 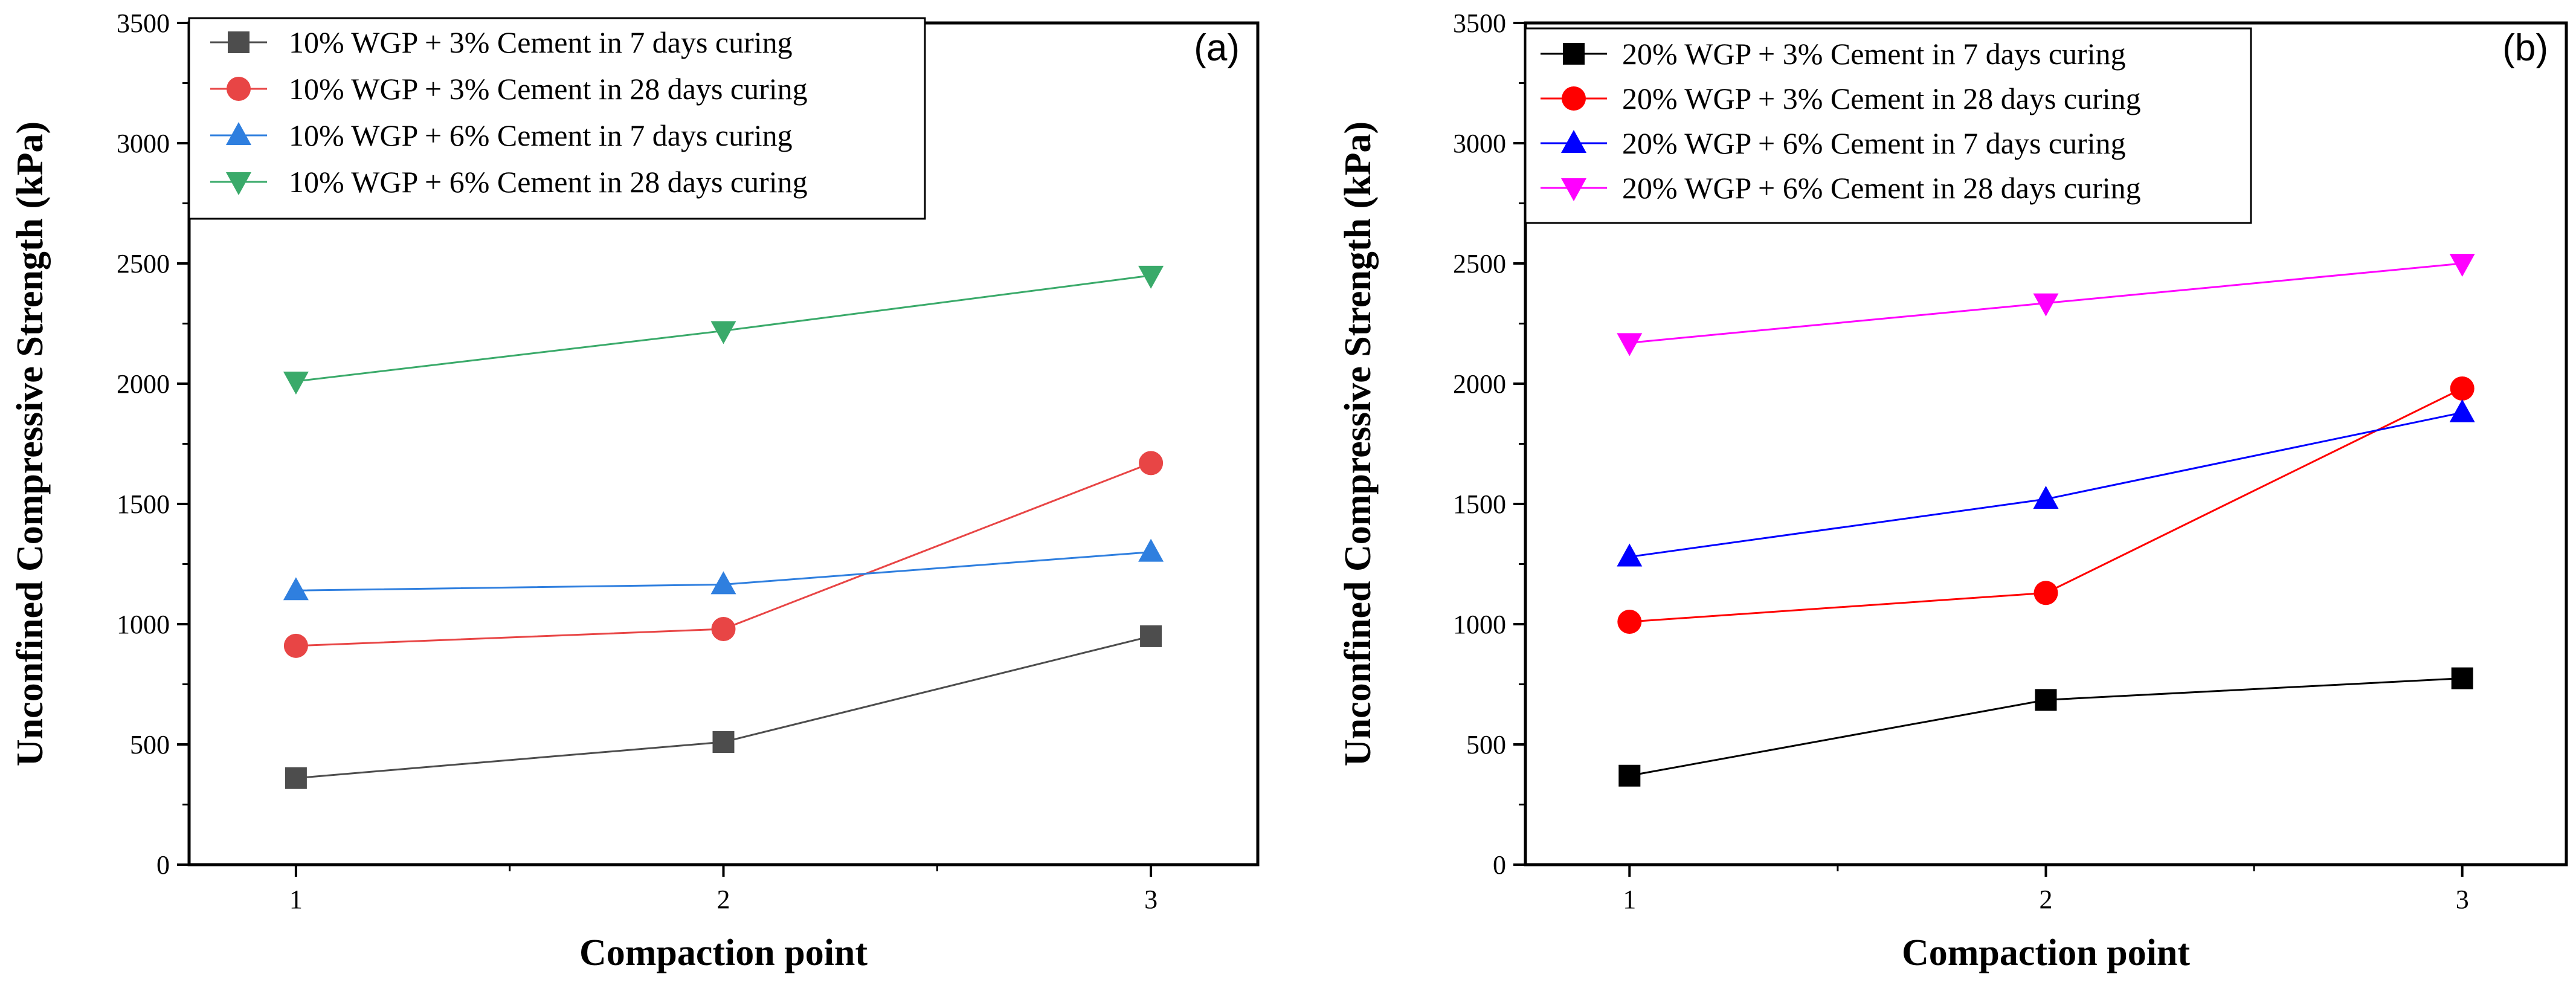 What do you see at coordinates (1881, 98) in the screenshot?
I see `legend-label: 20% WGP + 3% Cement in 28 days curing` at bounding box center [1881, 98].